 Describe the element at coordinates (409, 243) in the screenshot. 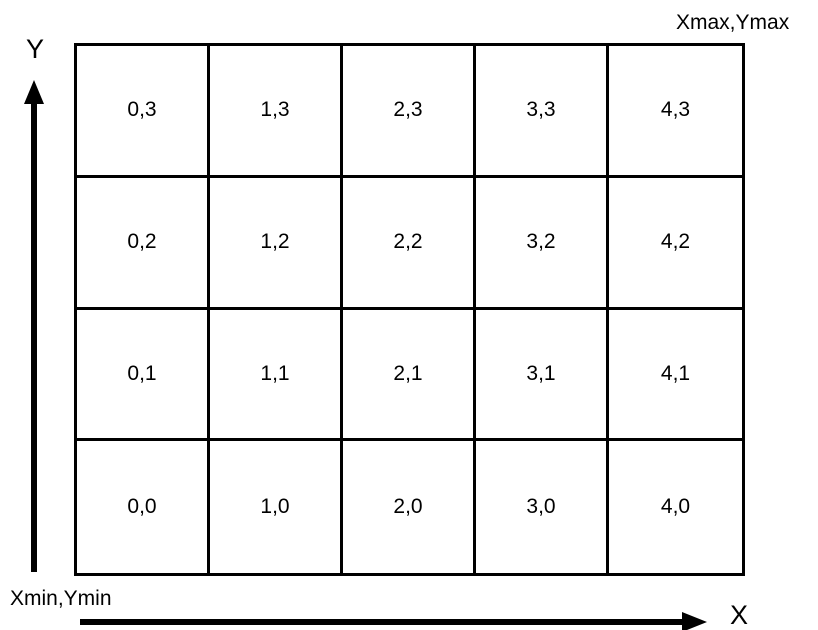

I see `grid-cell: 2,2` at that location.